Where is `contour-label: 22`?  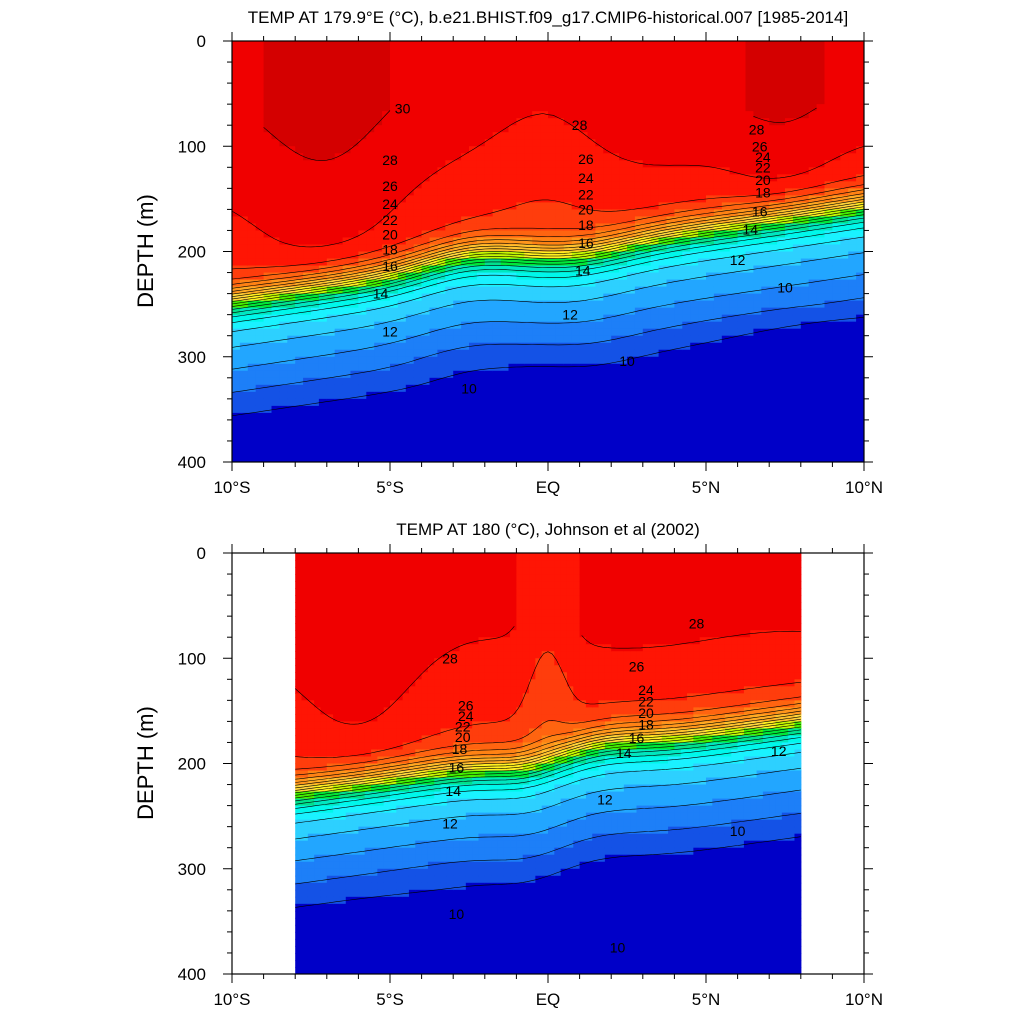
contour-label: 22 is located at coordinates (763, 167).